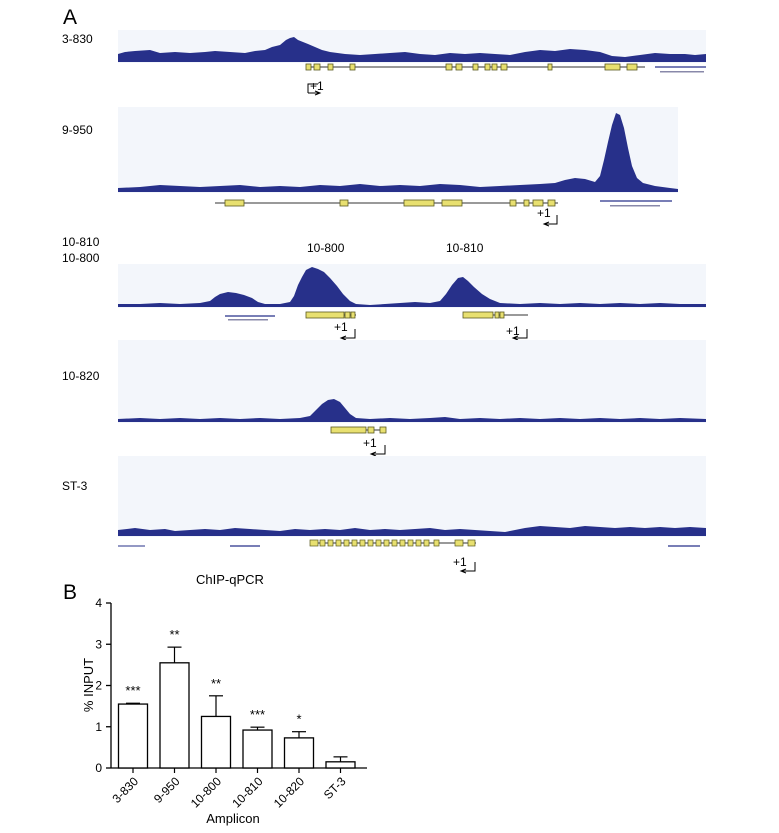  Describe the element at coordinates (289, 792) in the screenshot. I see `x-tick-label: 10-820` at that location.